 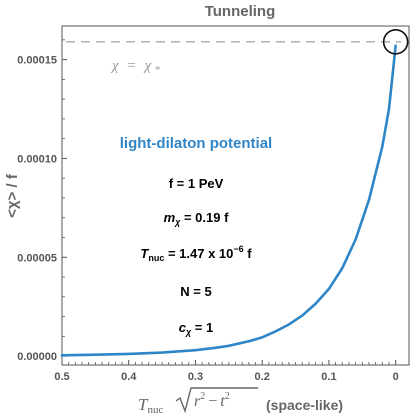 What do you see at coordinates (156, 258) in the screenshot?
I see `annotation-t-sub: nuc` at bounding box center [156, 258].